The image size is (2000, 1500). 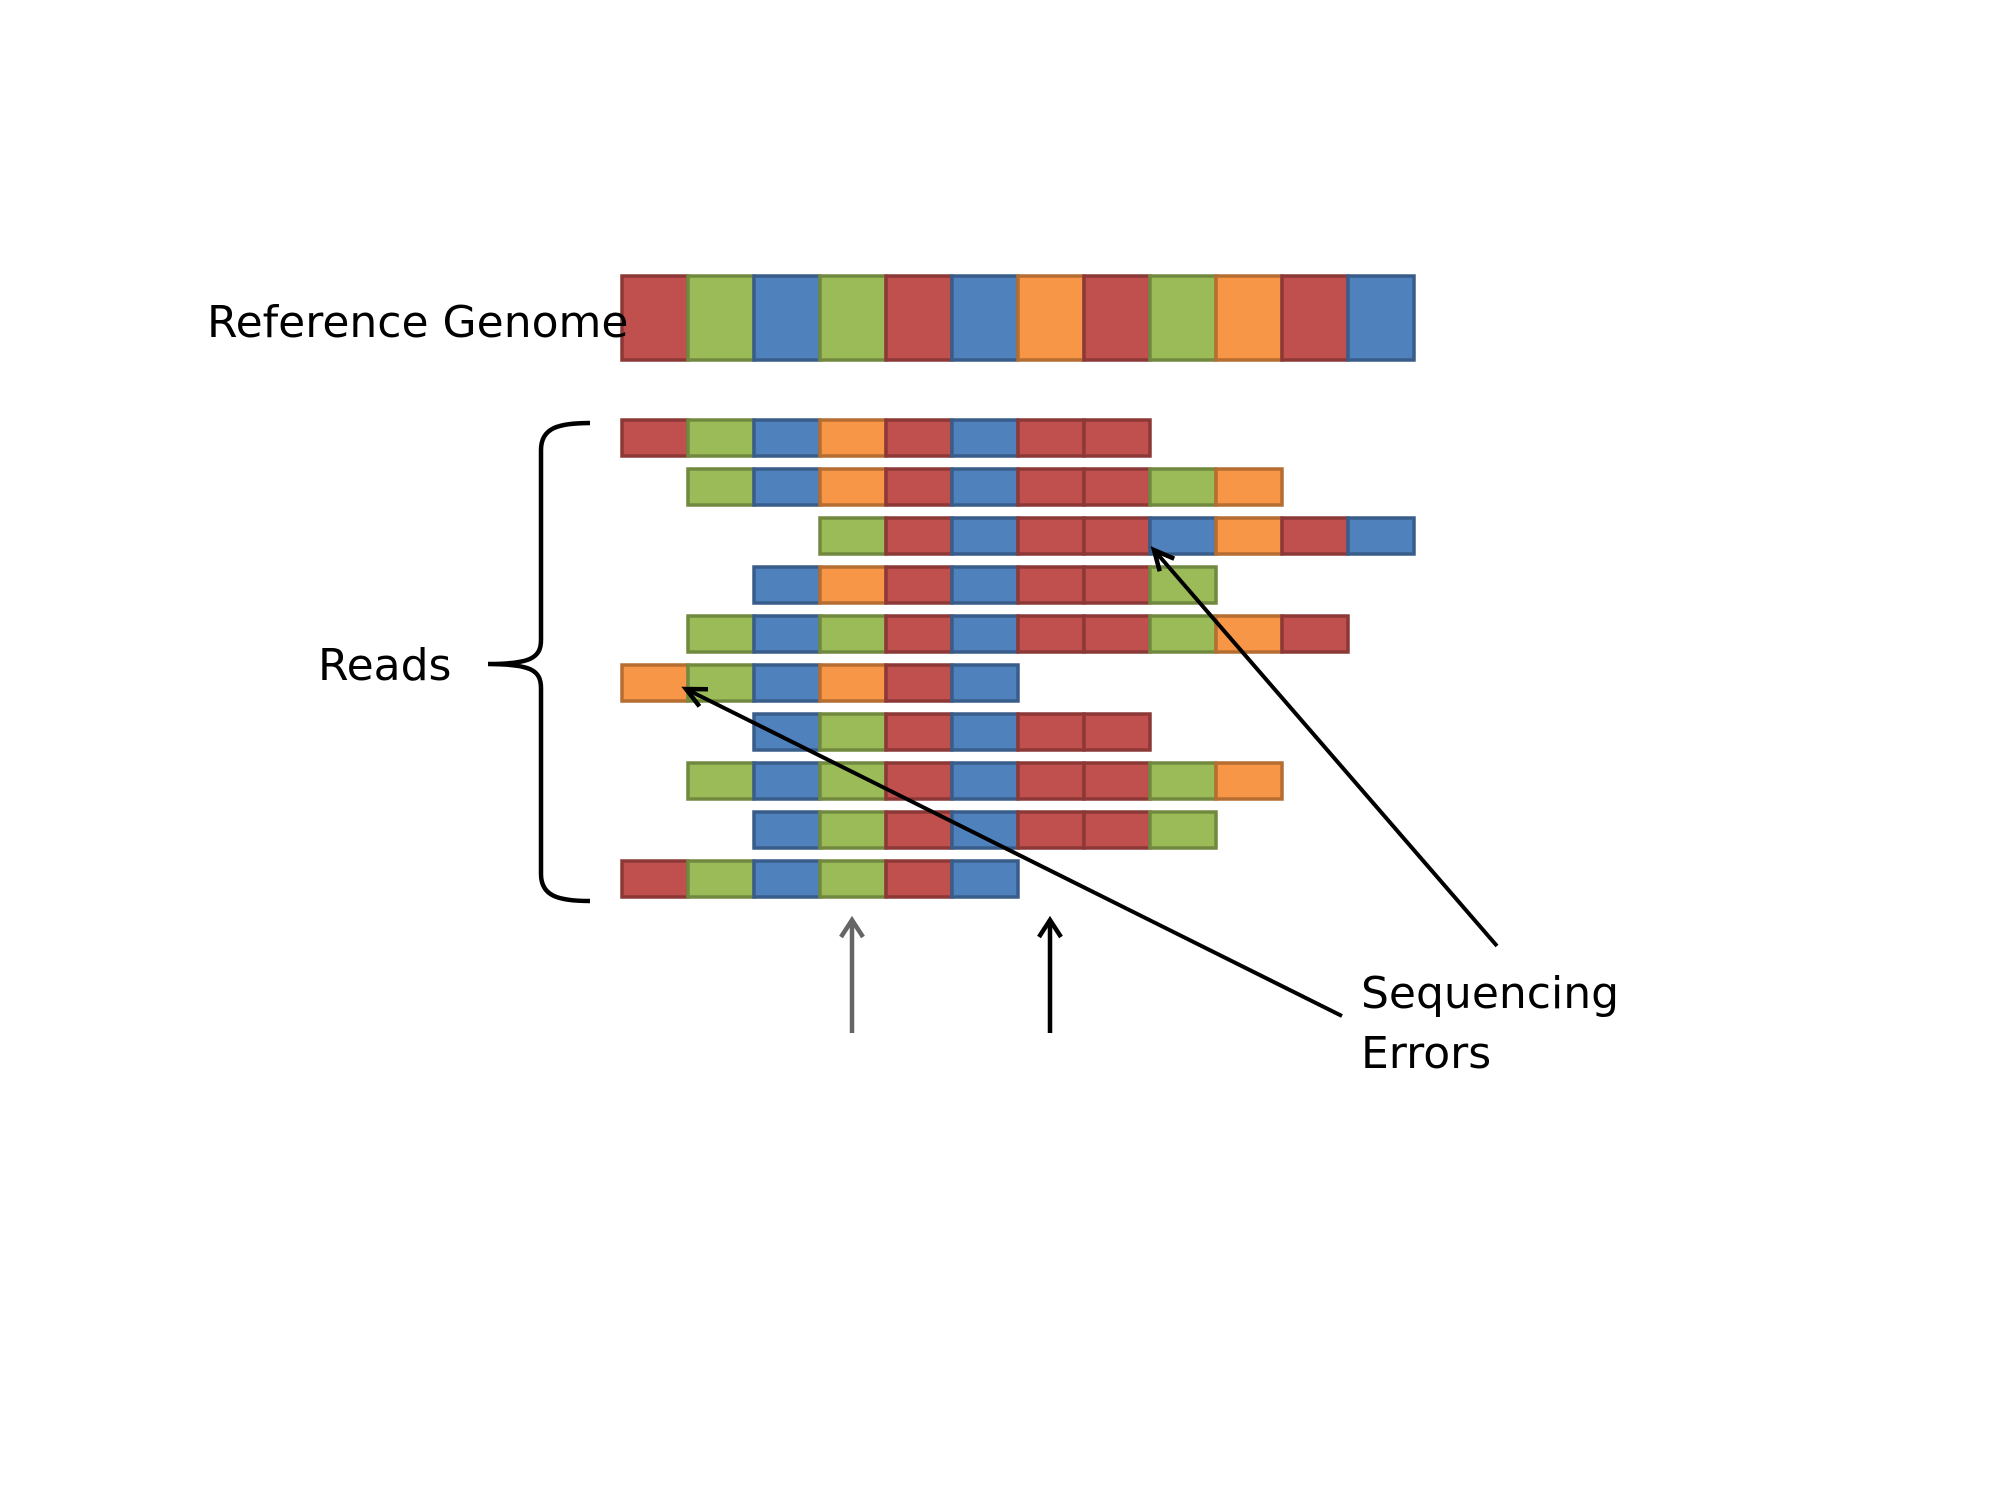 I want to click on reads-brace, so click(x=539, y=662).